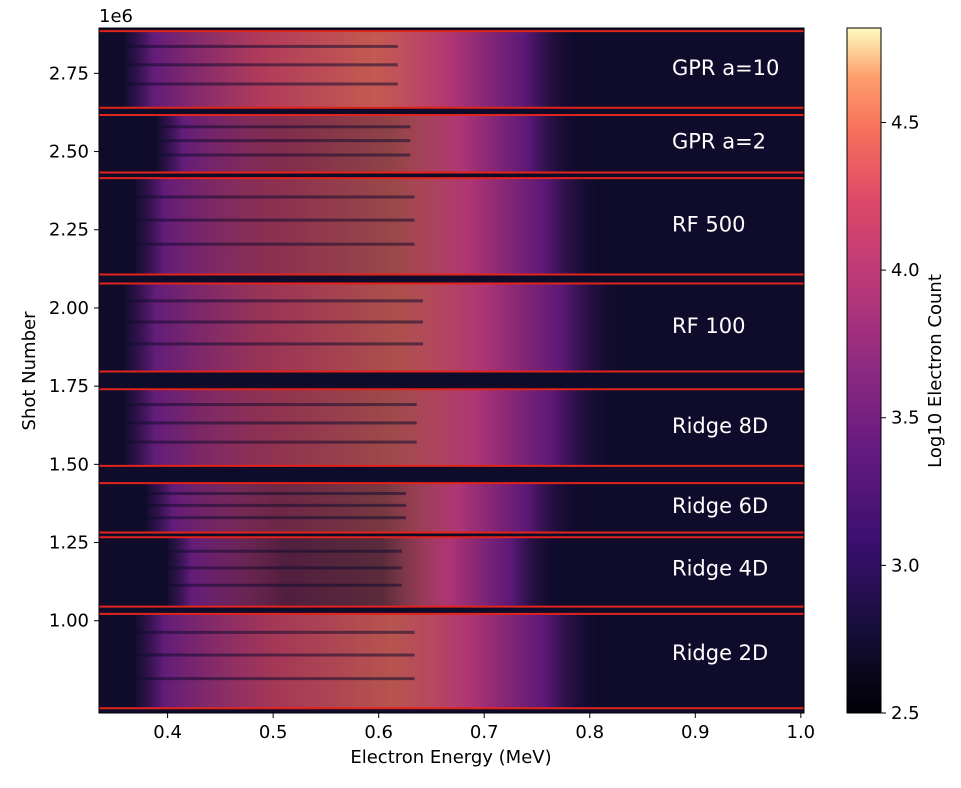 This screenshot has width=961, height=788. I want to click on region-label: Ridge 4D, so click(720, 569).